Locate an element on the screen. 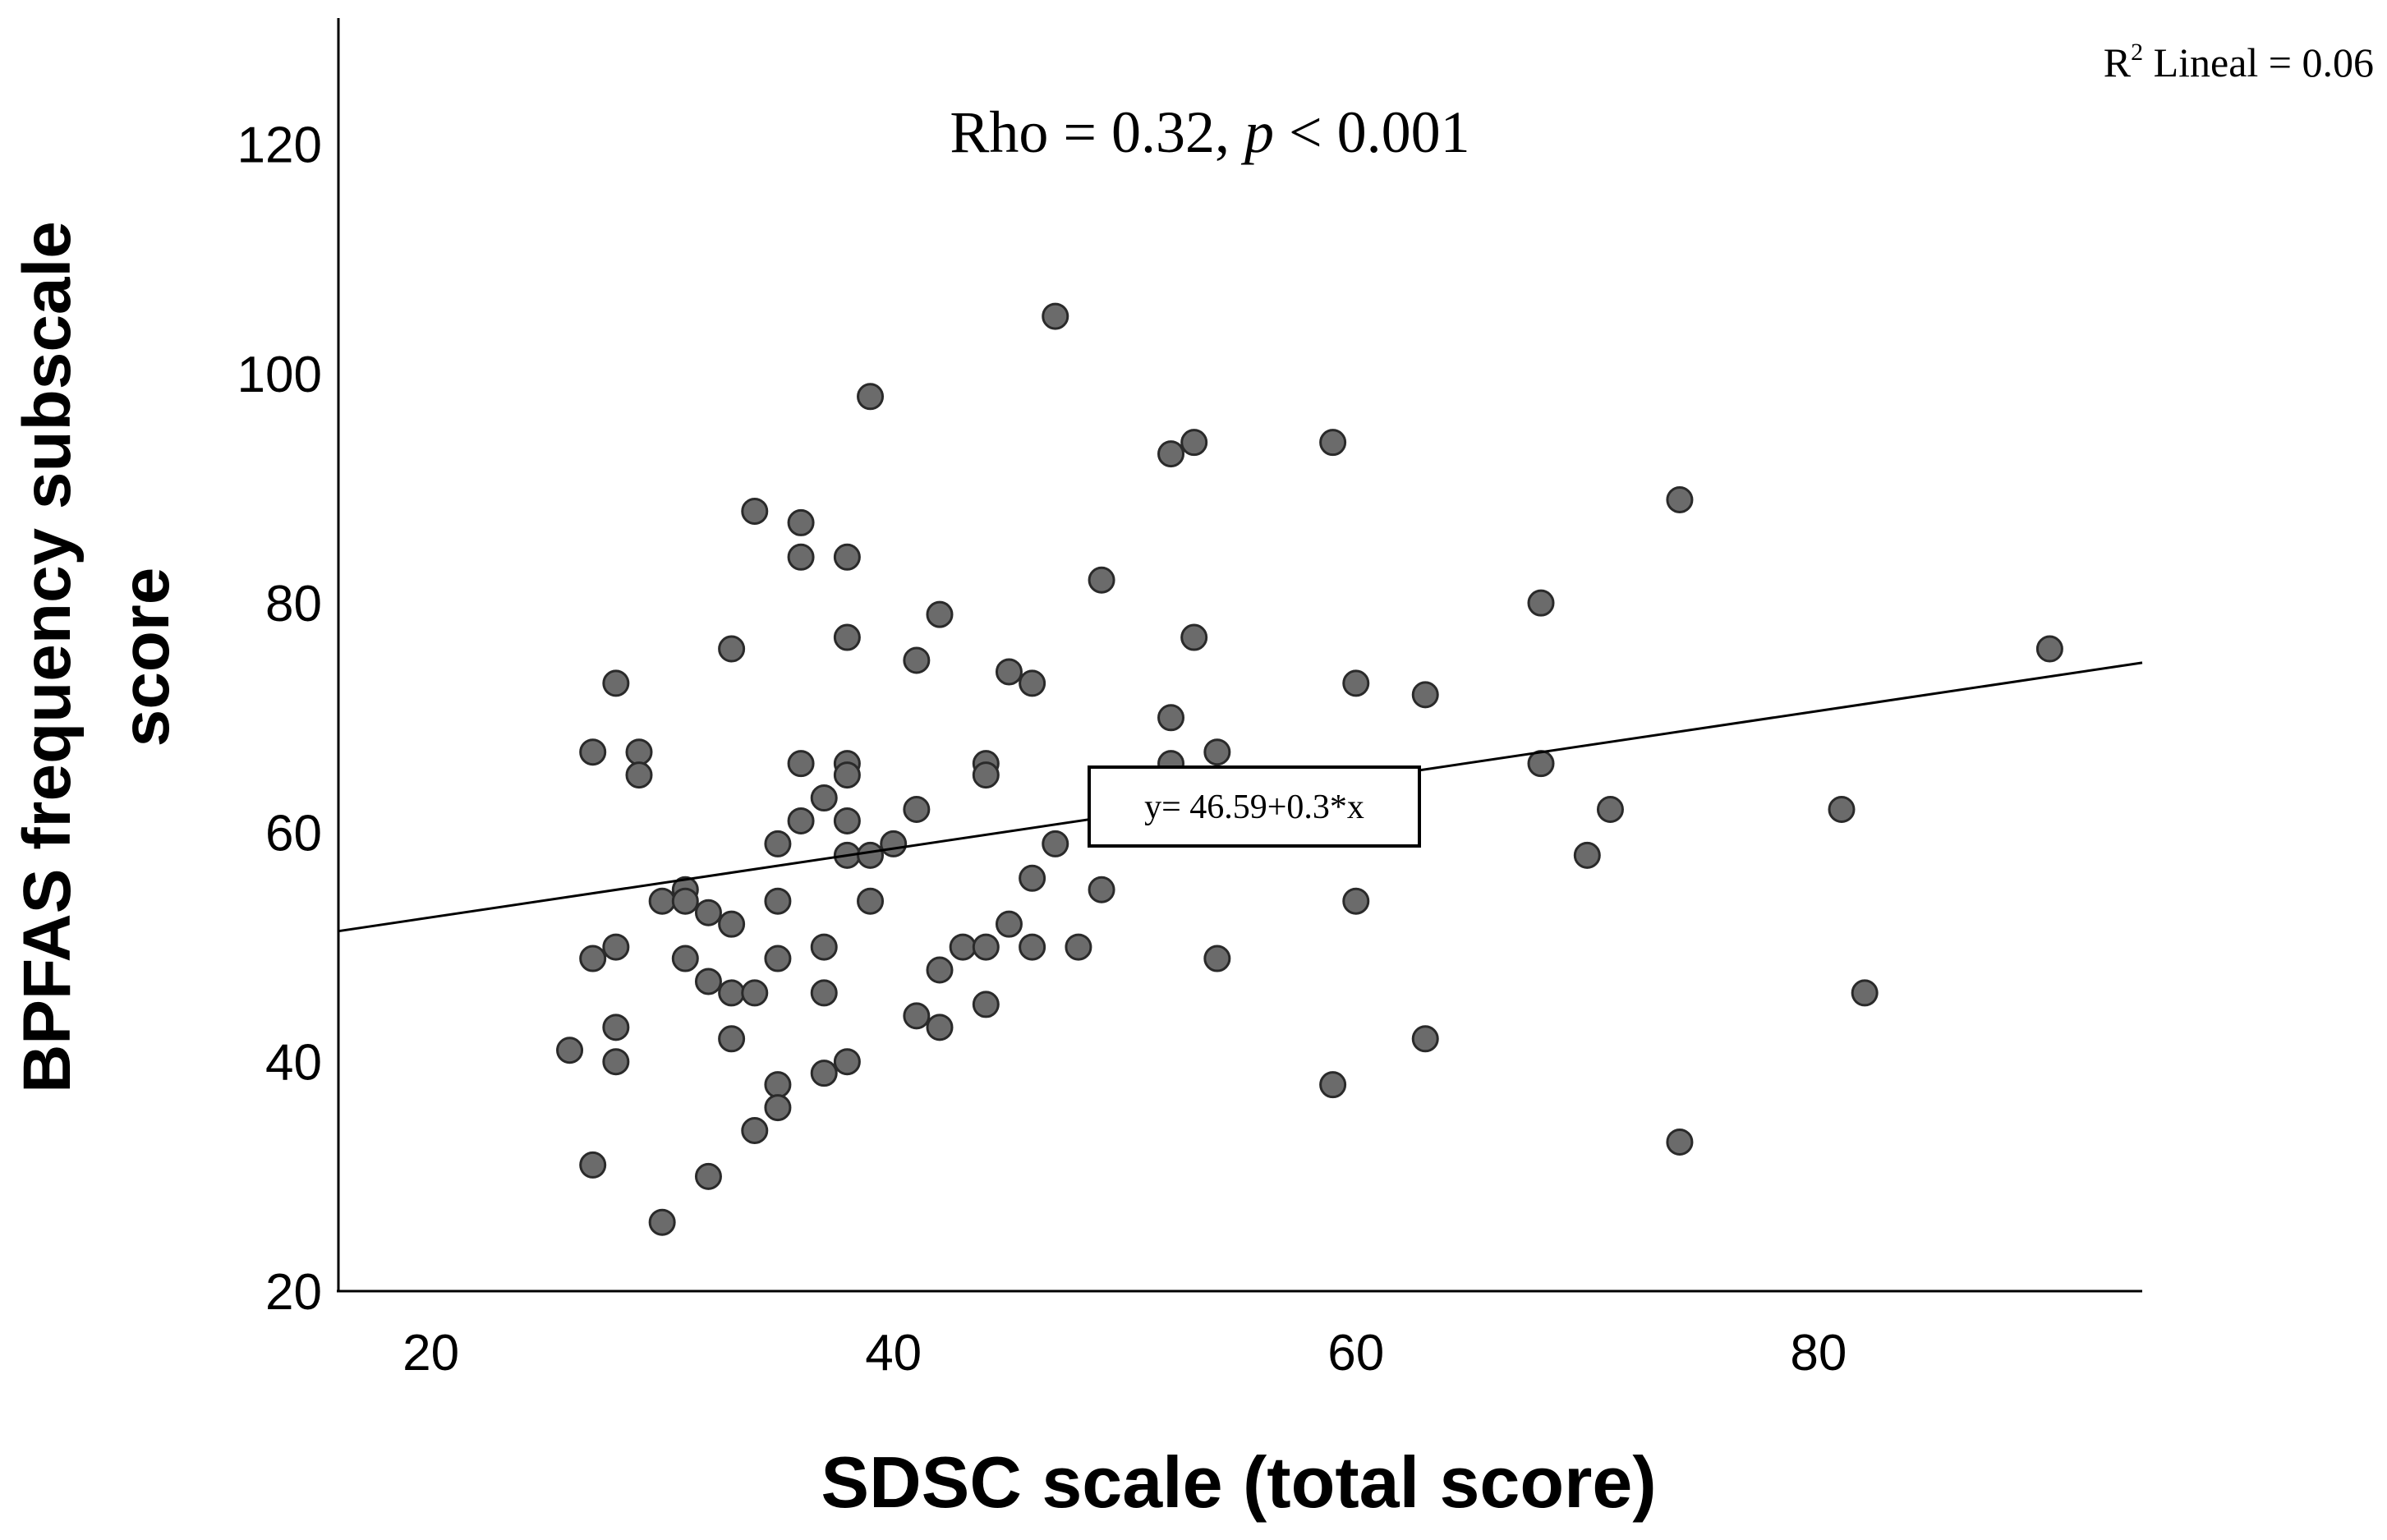  r2-exponent: 2 is located at coordinates (2137, 52).